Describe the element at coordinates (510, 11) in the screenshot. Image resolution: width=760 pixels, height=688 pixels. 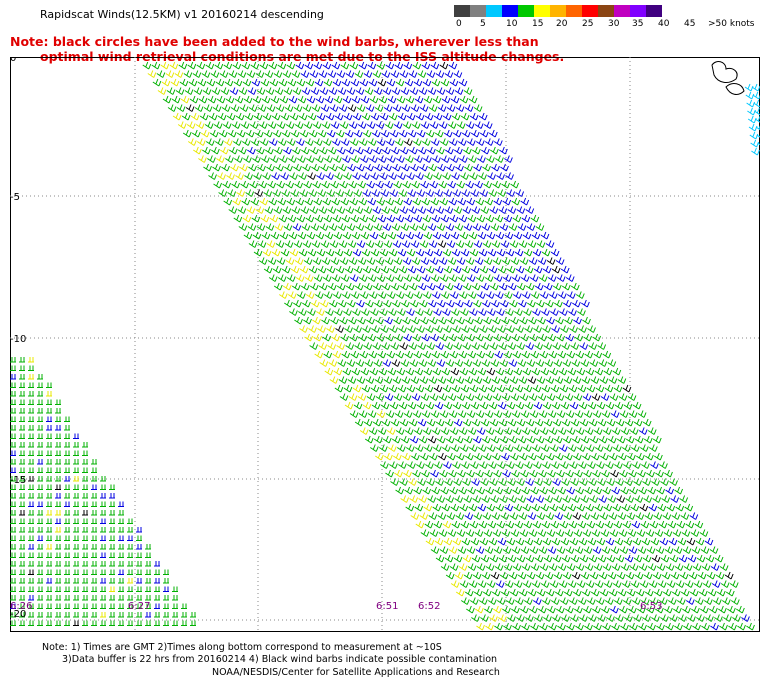
I see `legend-swatch` at that location.